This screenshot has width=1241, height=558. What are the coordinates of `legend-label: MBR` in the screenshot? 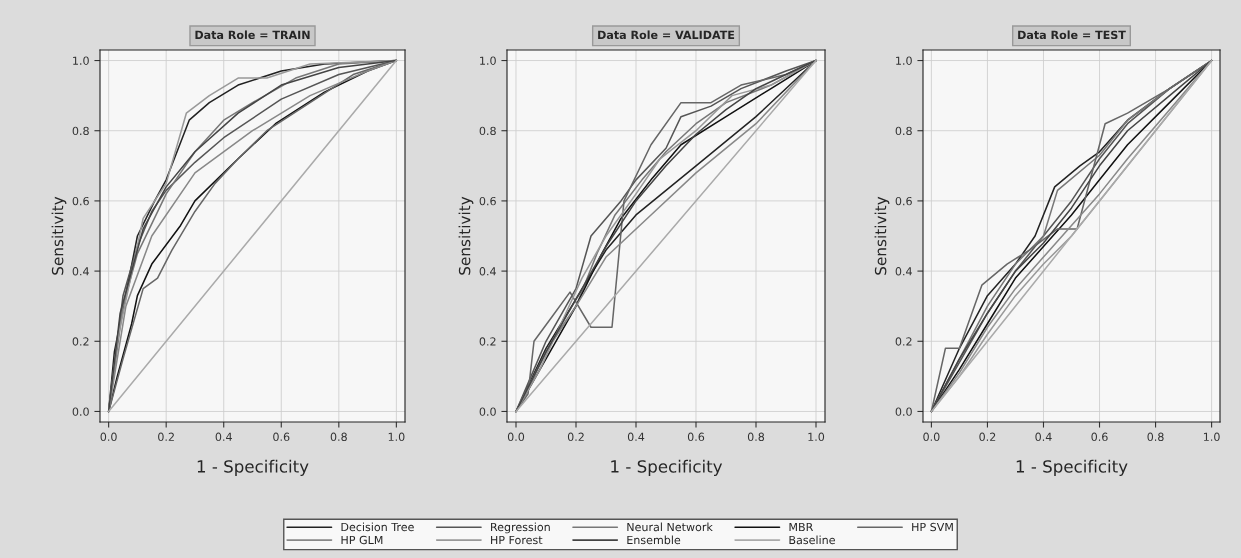 It's located at (801, 527).